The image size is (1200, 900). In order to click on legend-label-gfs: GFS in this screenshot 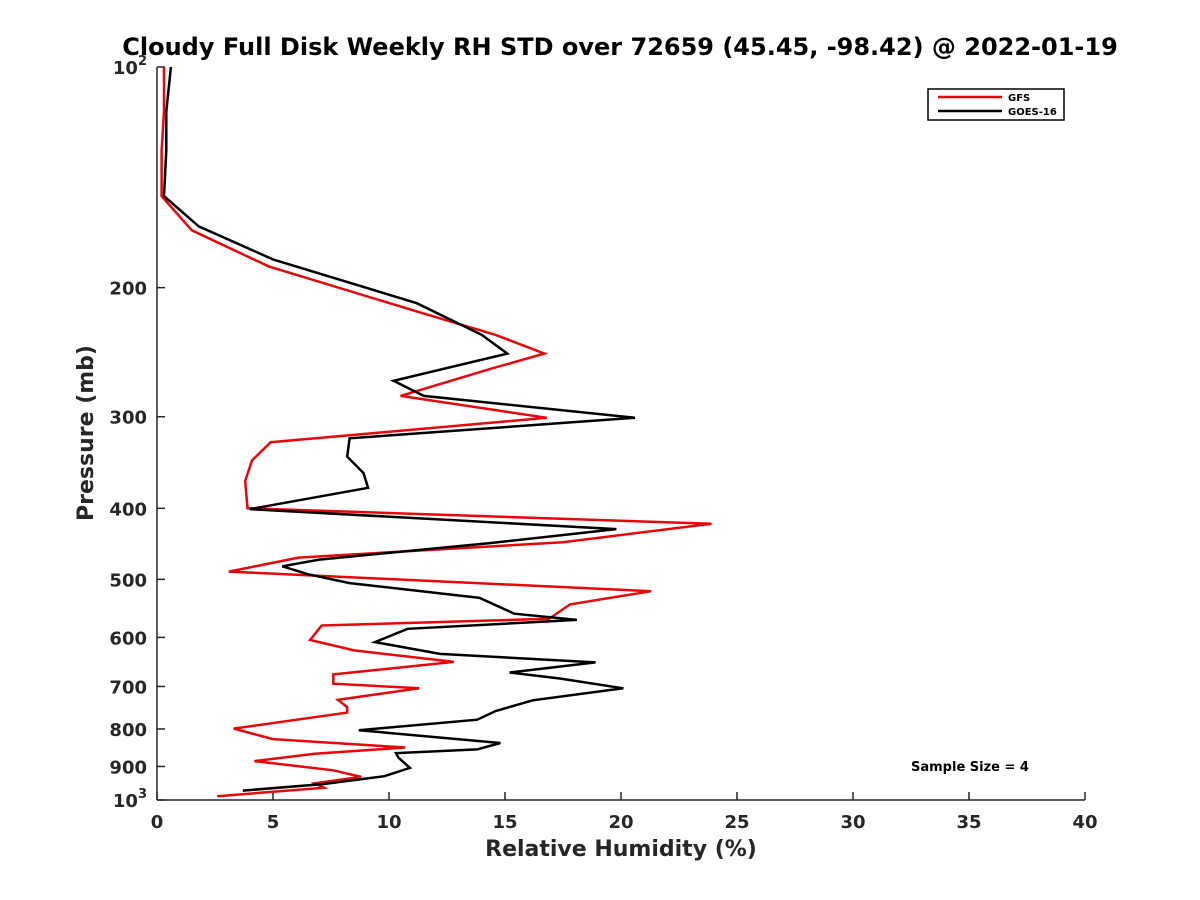, I will do `click(1019, 98)`.